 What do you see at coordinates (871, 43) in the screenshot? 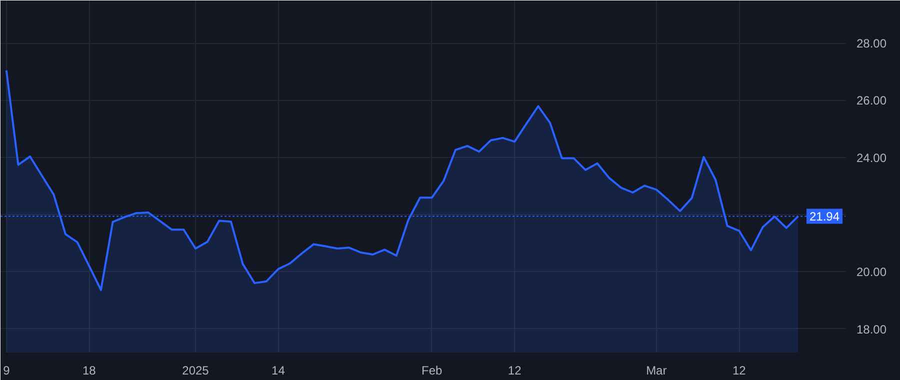
I see `y-tick-label: 28.00` at bounding box center [871, 43].